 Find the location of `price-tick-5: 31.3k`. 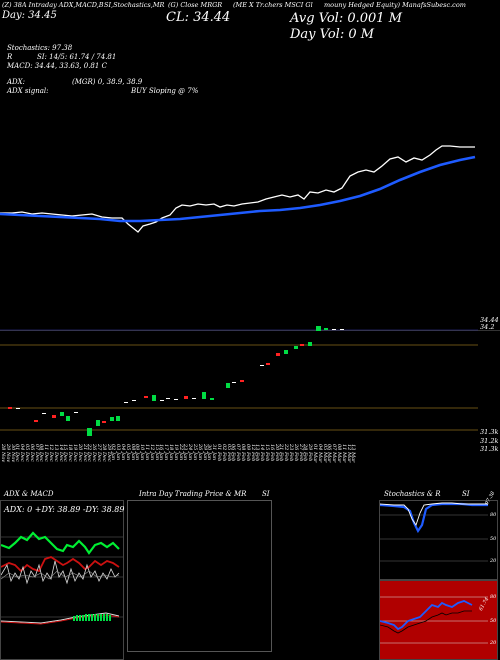

price-tick-5: 31.3k is located at coordinates (489, 449).